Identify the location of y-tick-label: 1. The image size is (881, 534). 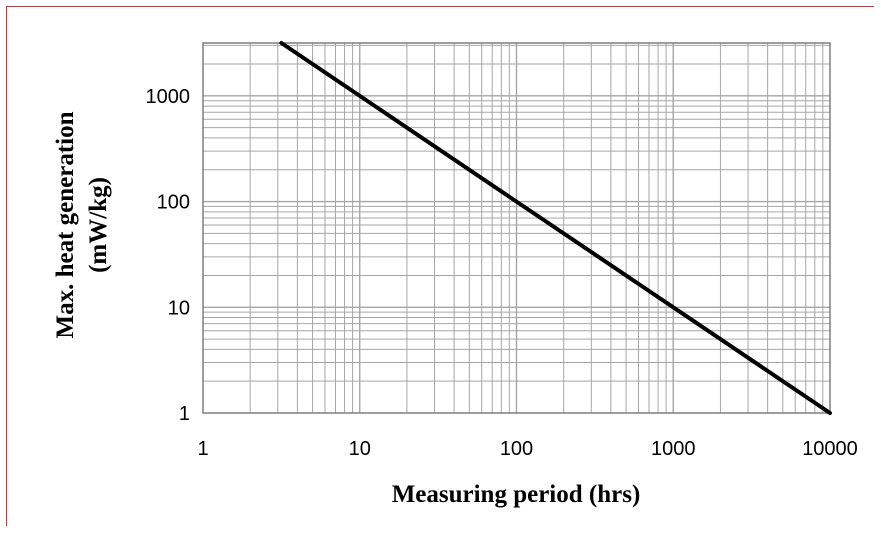
(184, 414).